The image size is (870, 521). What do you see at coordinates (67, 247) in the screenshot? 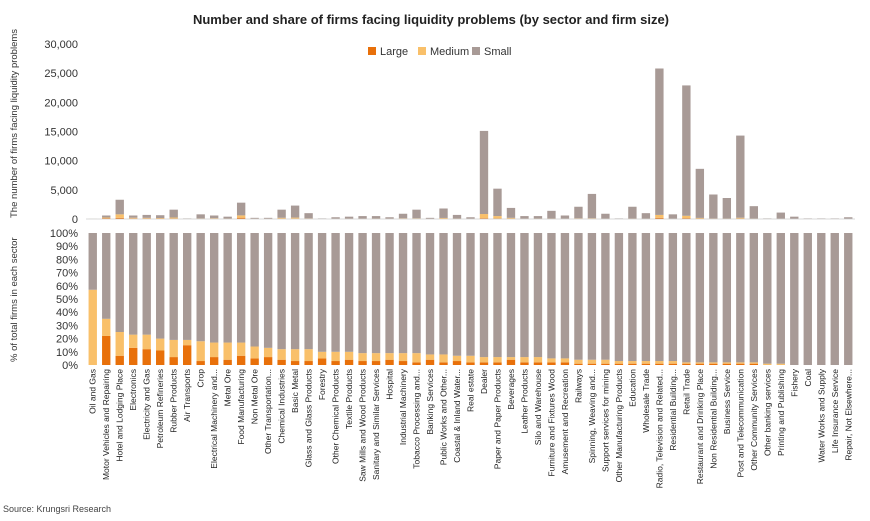
I see `bottom-y-tick-label: 90%` at bounding box center [67, 247].